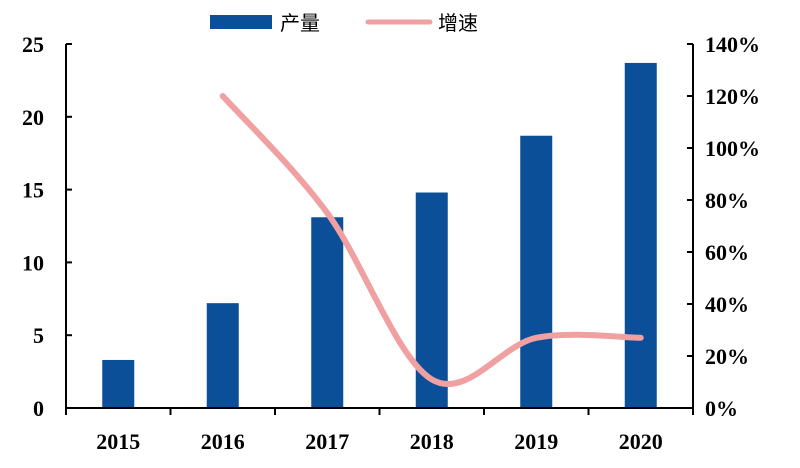 Image resolution: width=800 pixels, height=468 pixels. I want to click on bar-2020, so click(640, 235).